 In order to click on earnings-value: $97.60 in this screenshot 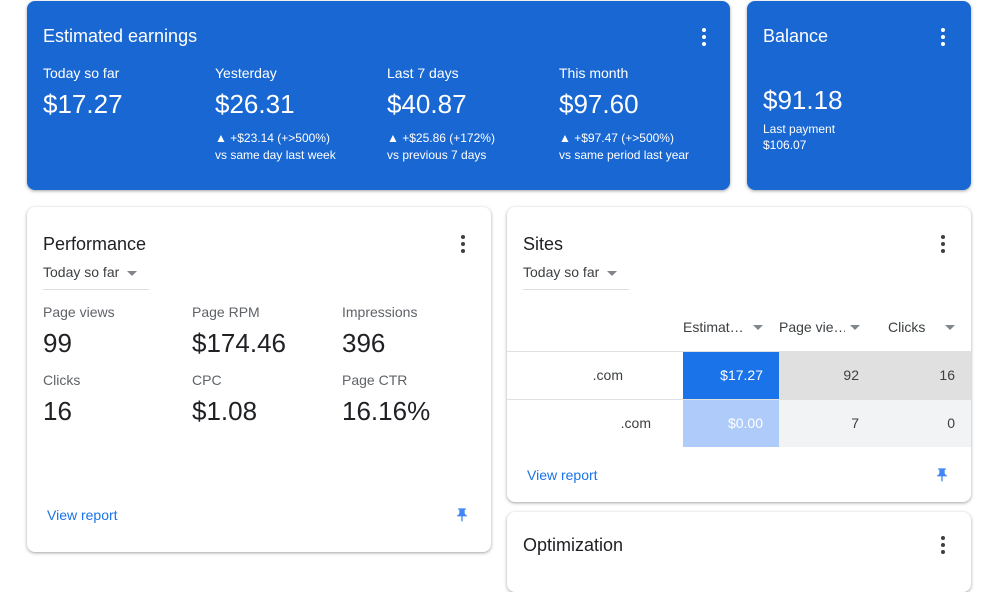, I will do `click(599, 104)`.